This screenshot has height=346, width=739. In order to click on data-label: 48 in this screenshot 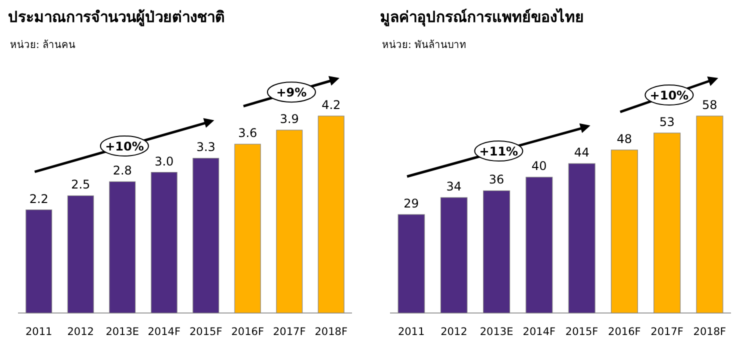, I will do `click(624, 139)`.